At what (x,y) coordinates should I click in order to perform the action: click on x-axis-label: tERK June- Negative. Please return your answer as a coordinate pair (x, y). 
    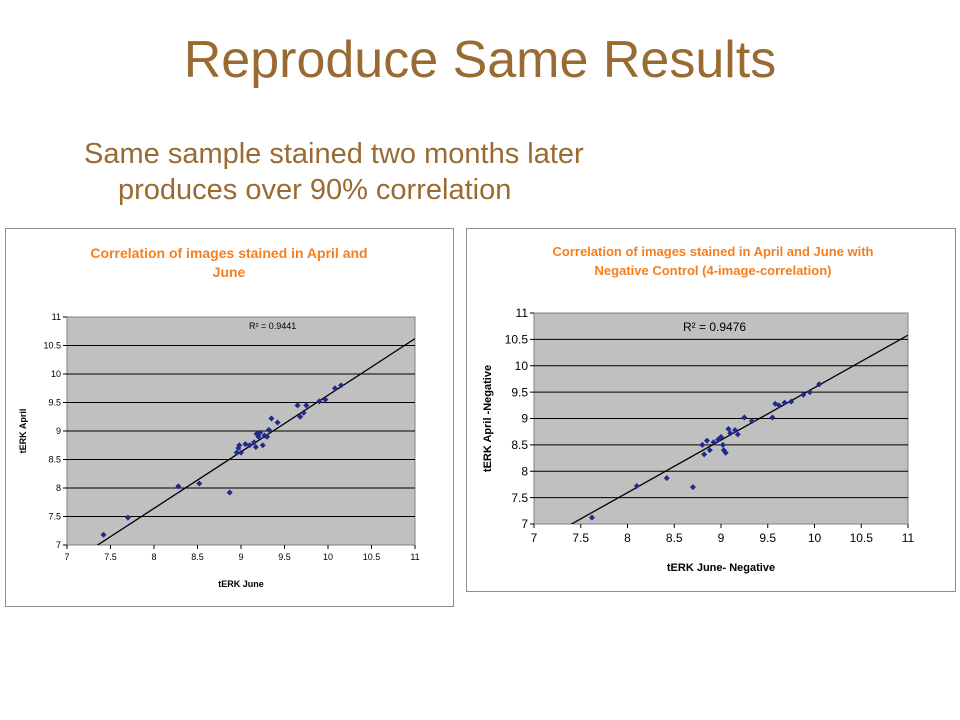
    Looking at the image, I should click on (721, 568).